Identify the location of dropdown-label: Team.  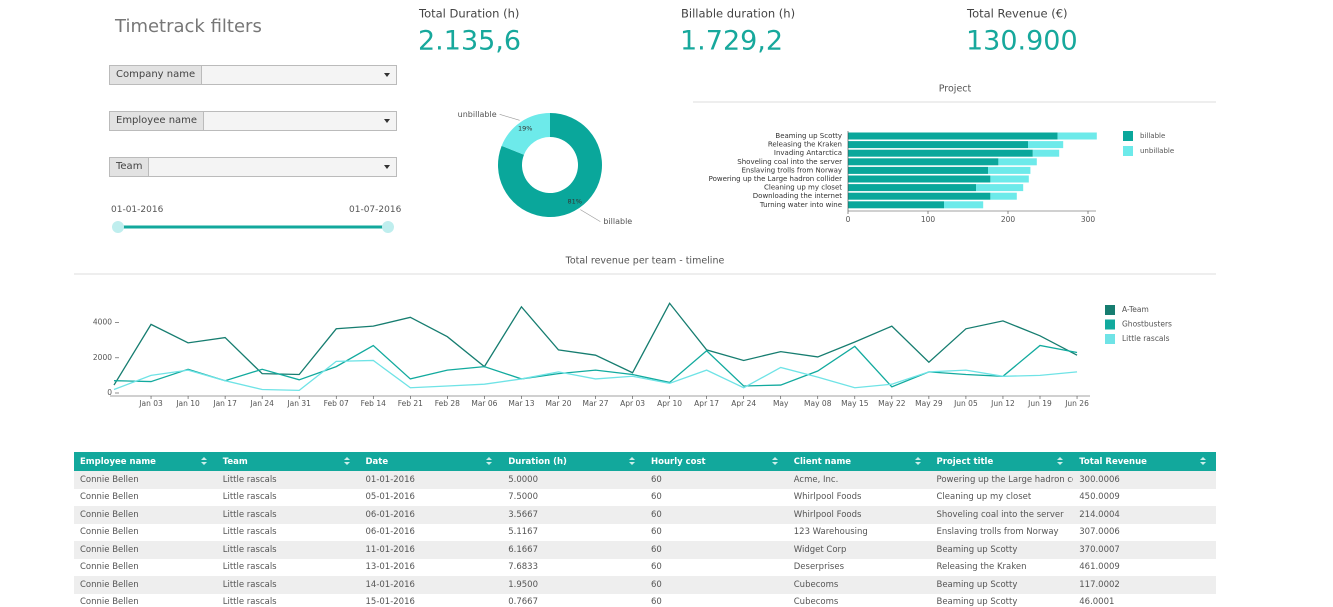
(130, 167).